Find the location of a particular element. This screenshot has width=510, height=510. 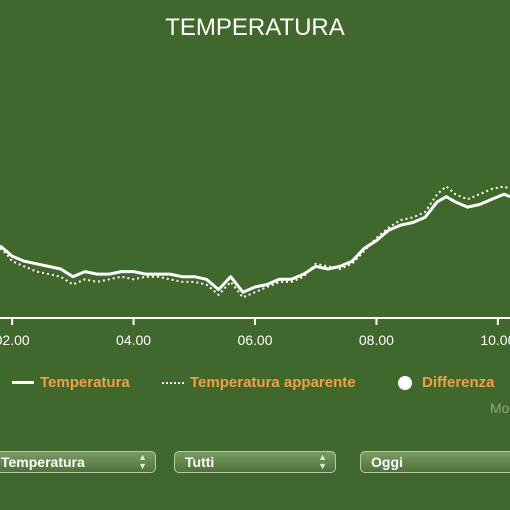

x-tick-label: 10.00 is located at coordinates (495, 340).